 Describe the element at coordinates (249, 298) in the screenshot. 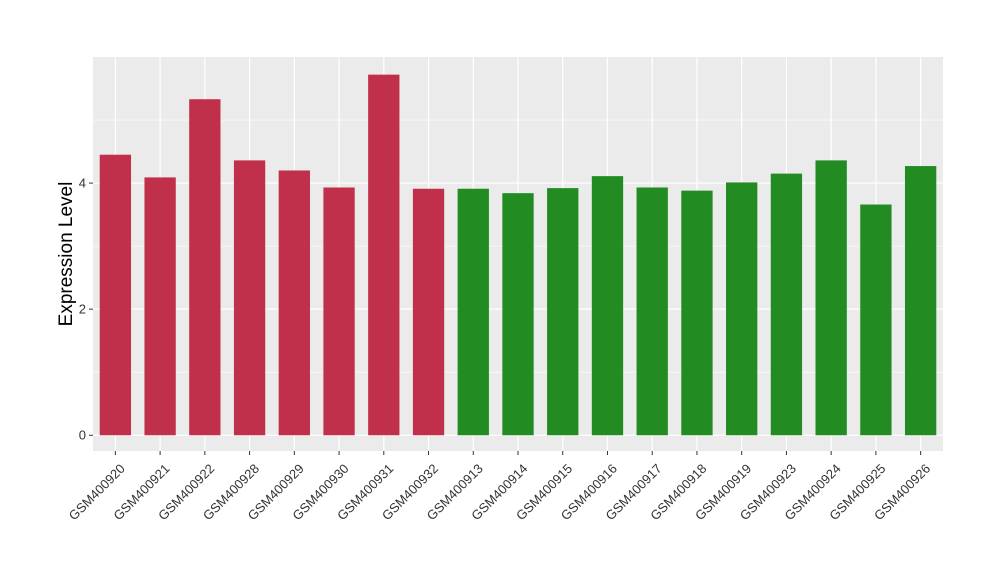

I see `bar-GSM400928` at that location.